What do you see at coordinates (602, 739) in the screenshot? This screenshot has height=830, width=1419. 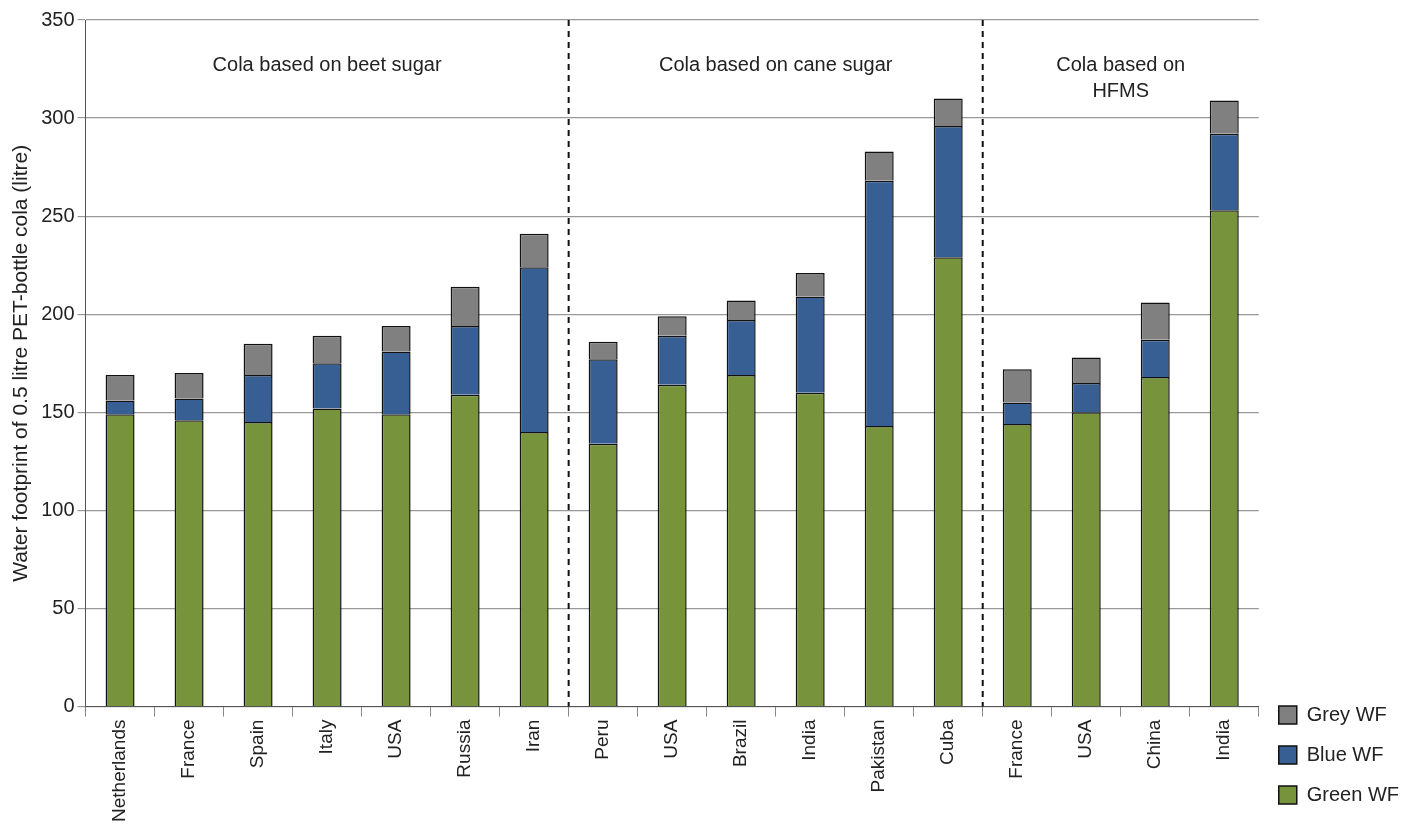 I see `x-tick-label: Peru` at bounding box center [602, 739].